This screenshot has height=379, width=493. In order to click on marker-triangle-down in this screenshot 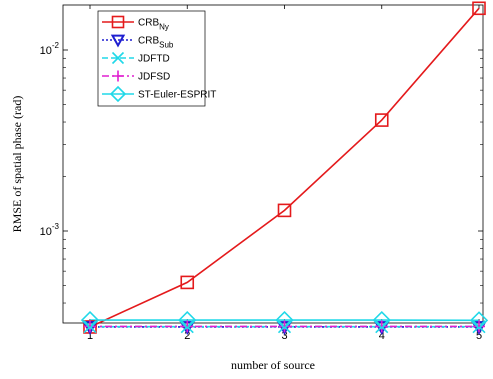, I will do `click(118, 41)`.